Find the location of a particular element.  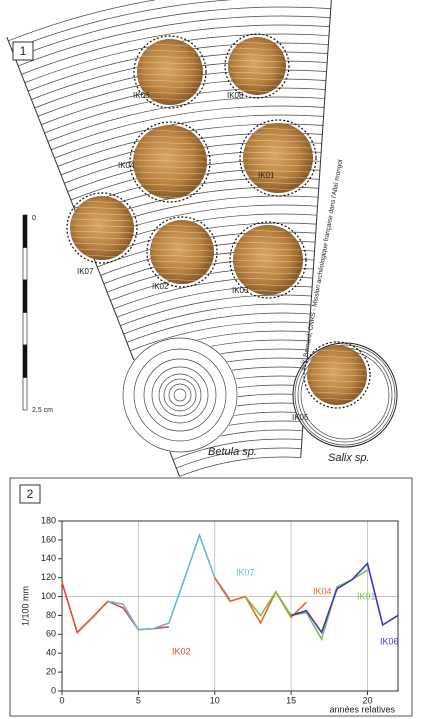

y-tick-label: 160 is located at coordinates (48, 539).